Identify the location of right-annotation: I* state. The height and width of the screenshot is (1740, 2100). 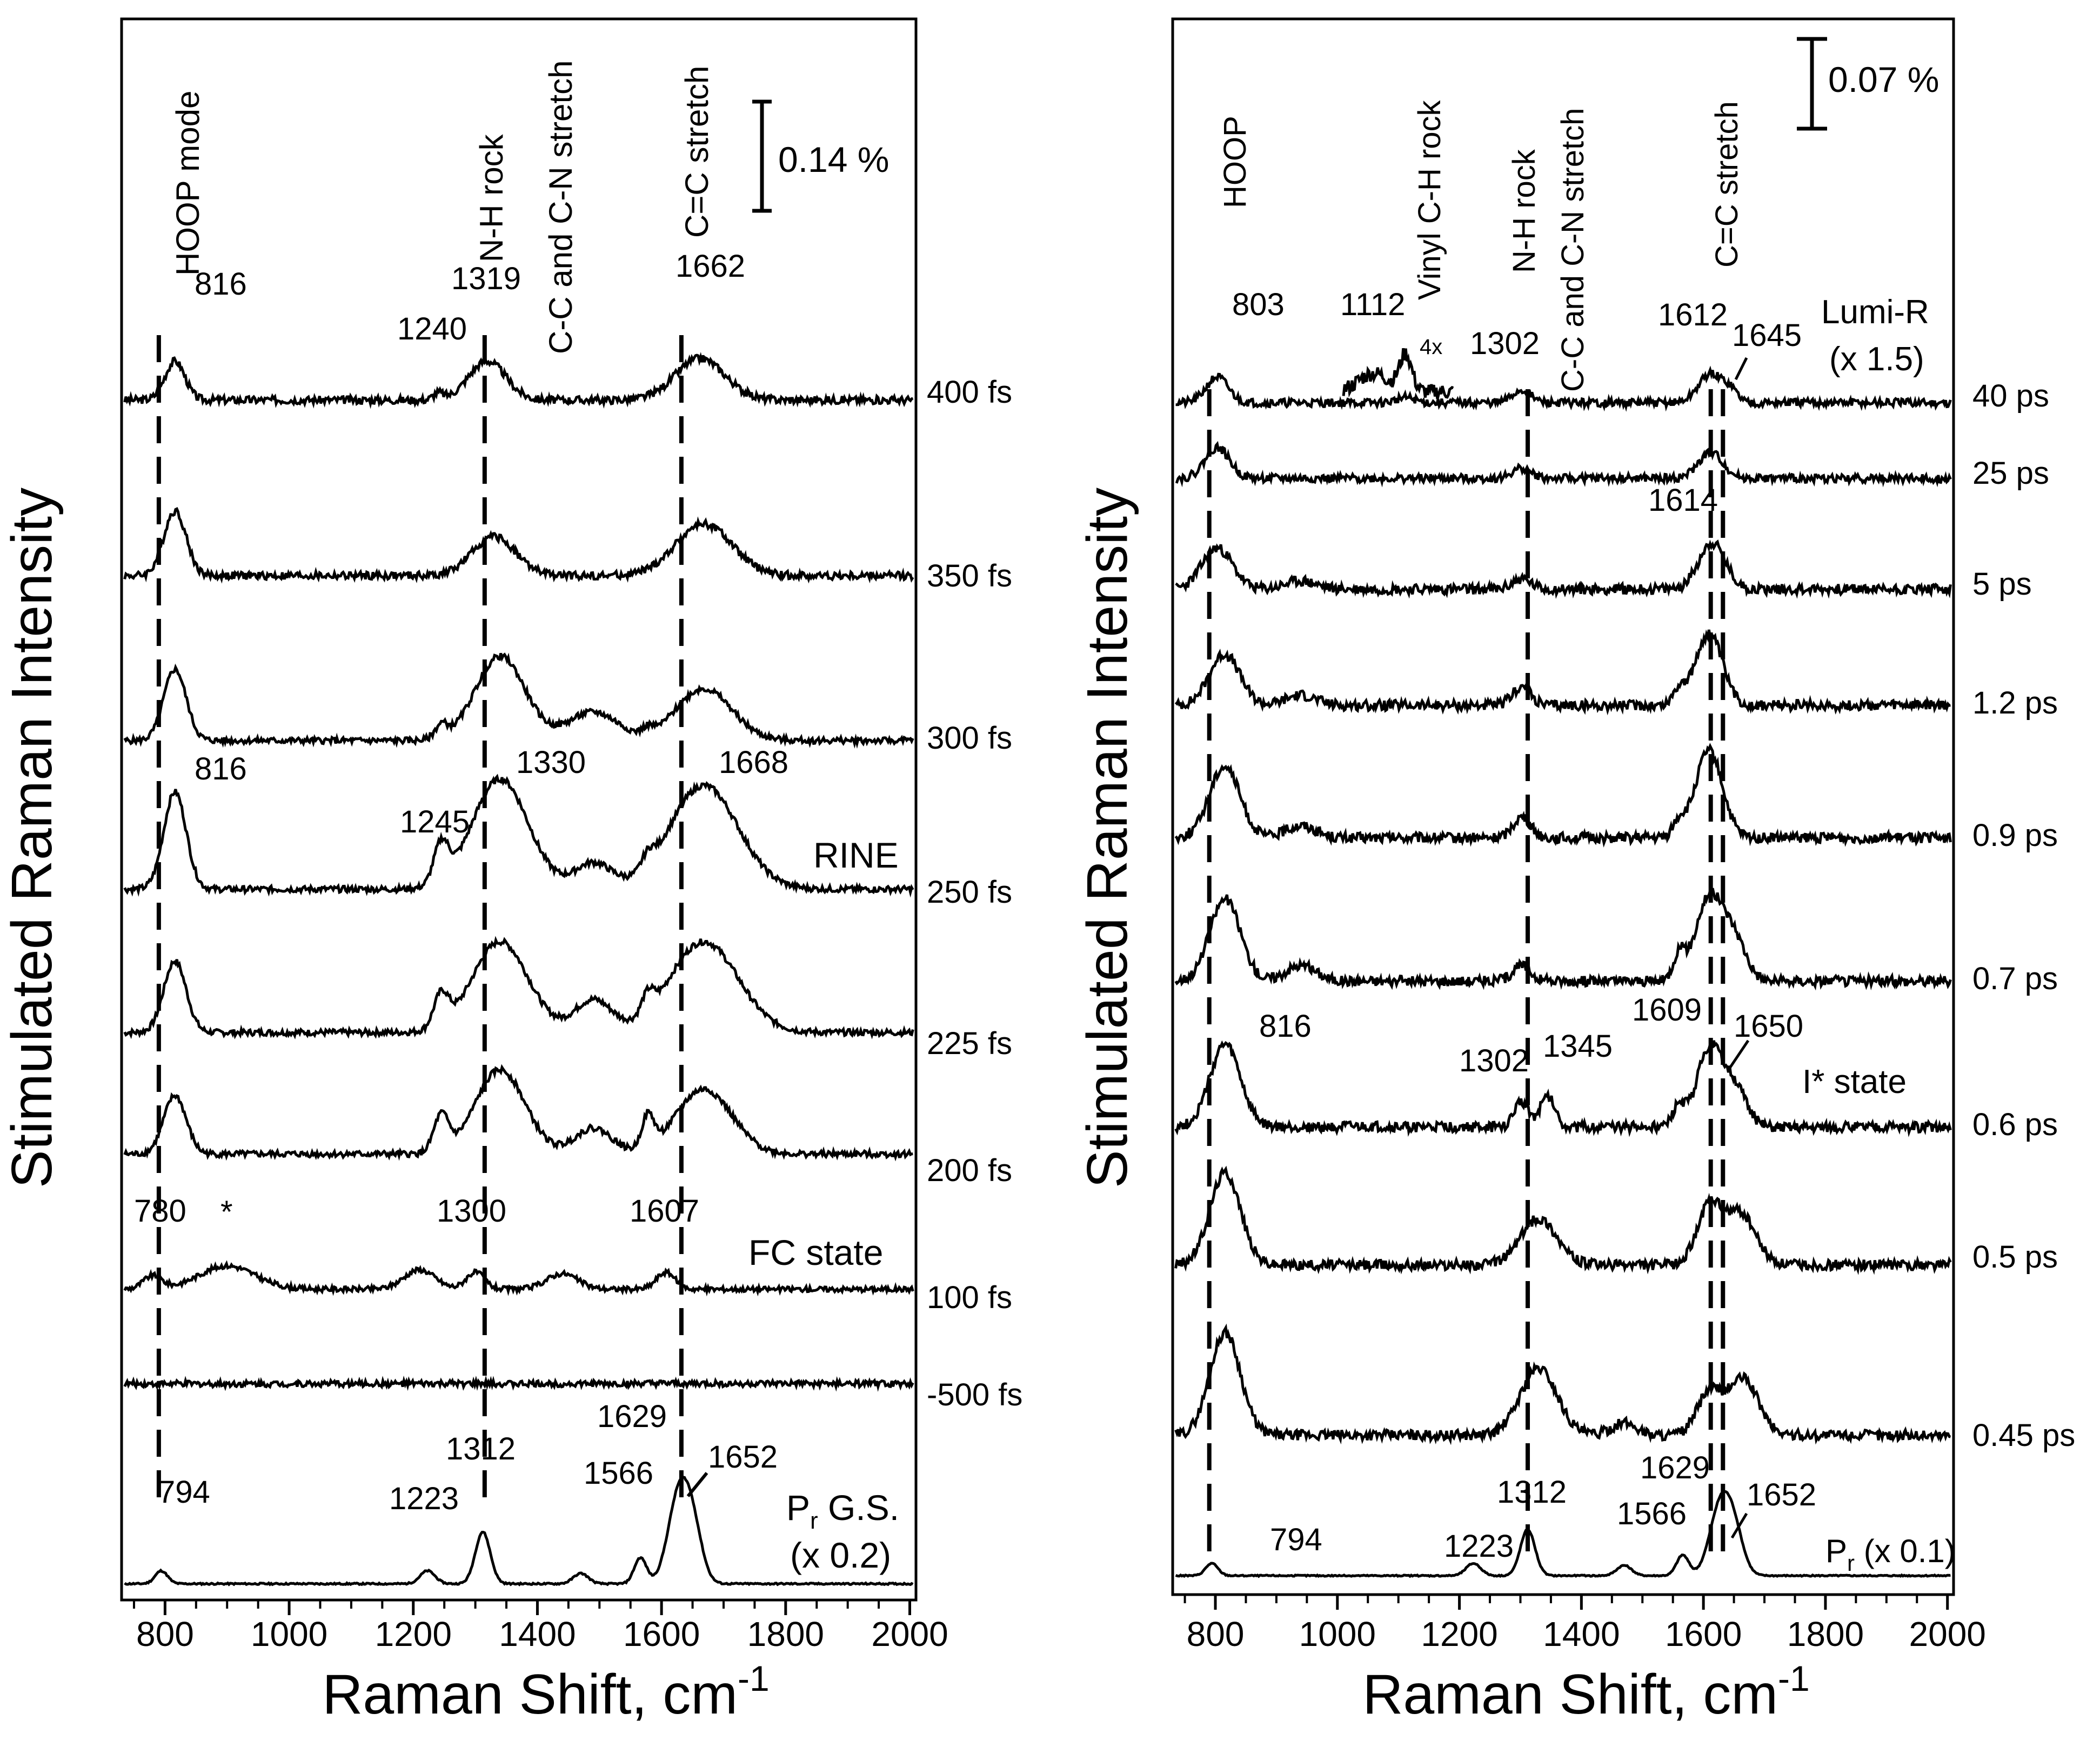
(1854, 1082).